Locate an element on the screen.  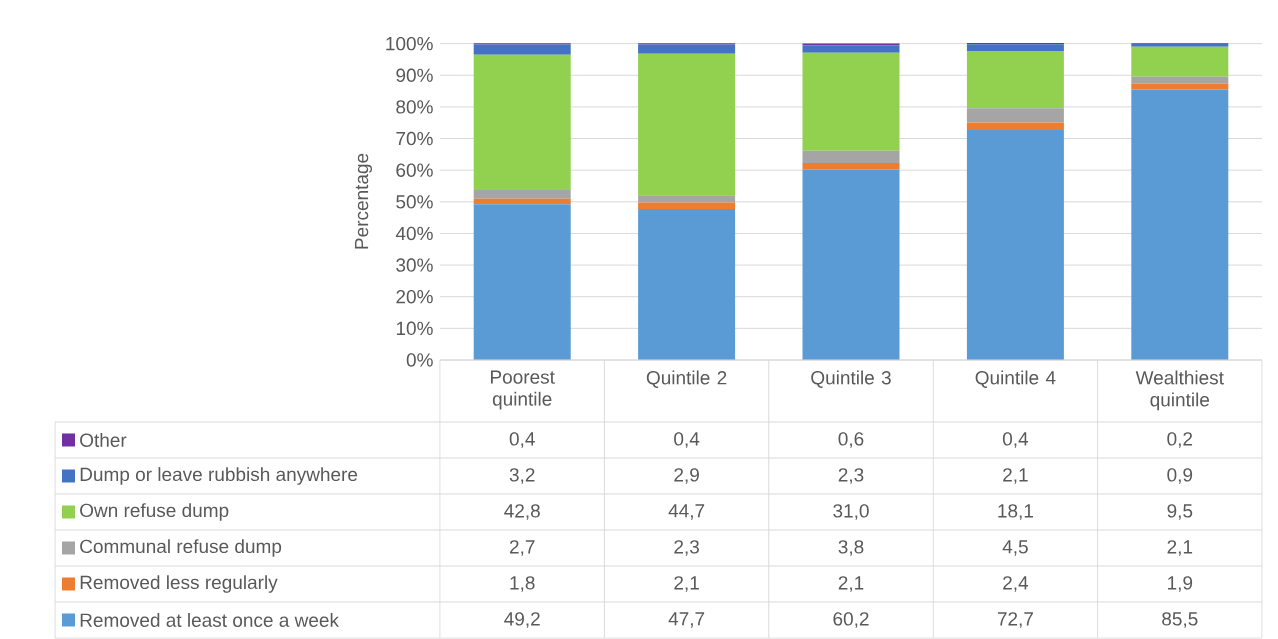
y-tick-label: 60% is located at coordinates (414, 170).